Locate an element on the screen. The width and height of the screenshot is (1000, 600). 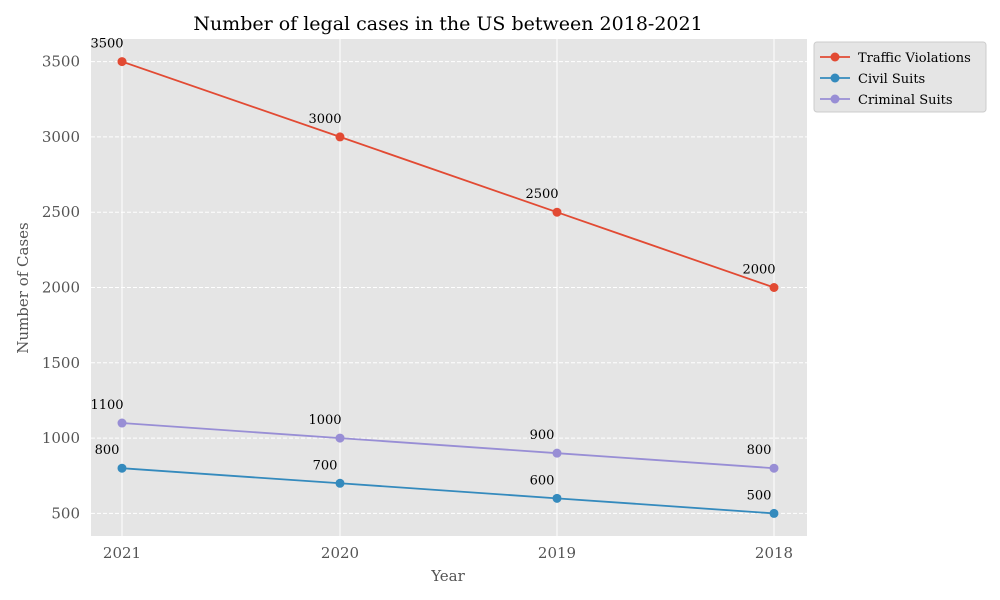
y-tick-label: 2000 is located at coordinates (61, 288).